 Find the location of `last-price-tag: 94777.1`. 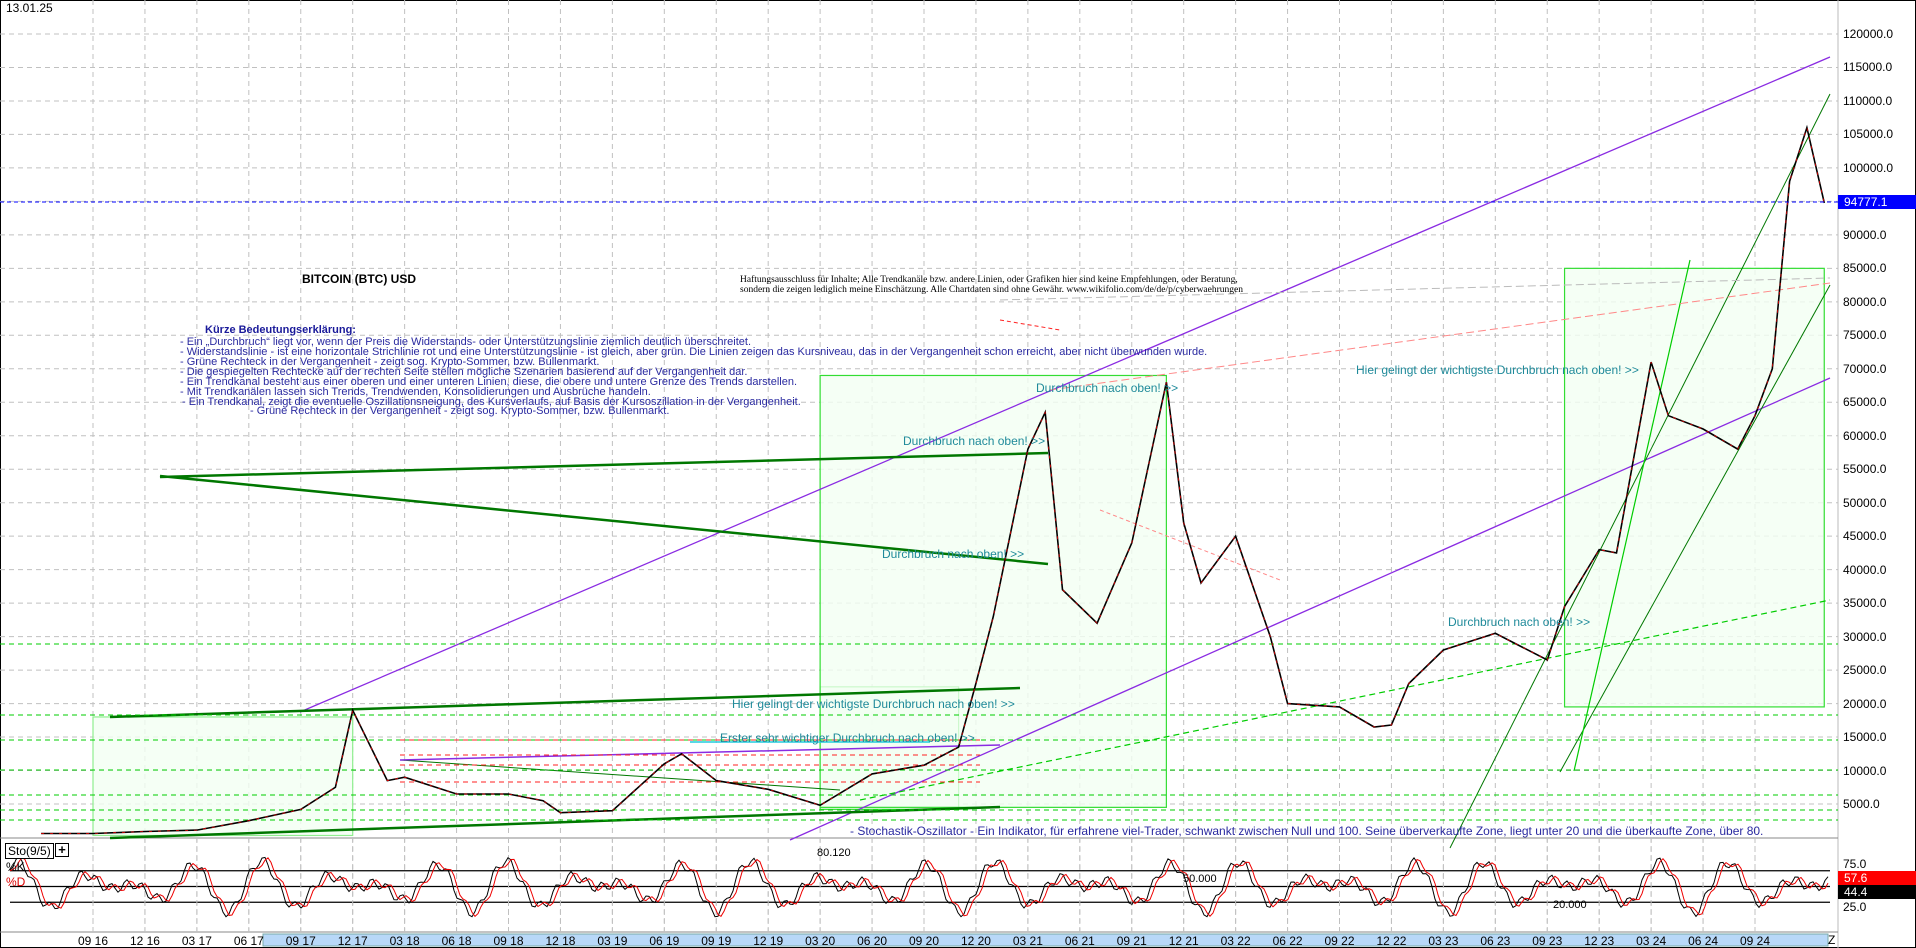

last-price-tag: 94777.1 is located at coordinates (1877, 202).